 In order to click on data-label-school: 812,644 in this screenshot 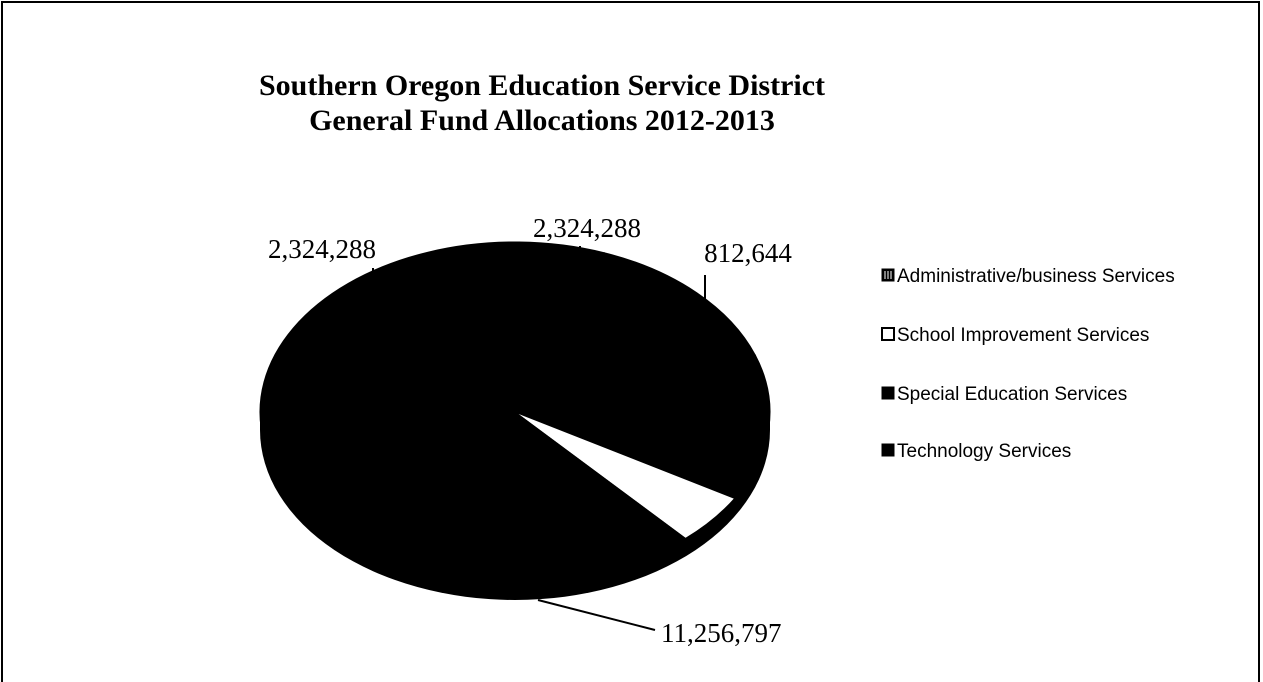, I will do `click(748, 253)`.